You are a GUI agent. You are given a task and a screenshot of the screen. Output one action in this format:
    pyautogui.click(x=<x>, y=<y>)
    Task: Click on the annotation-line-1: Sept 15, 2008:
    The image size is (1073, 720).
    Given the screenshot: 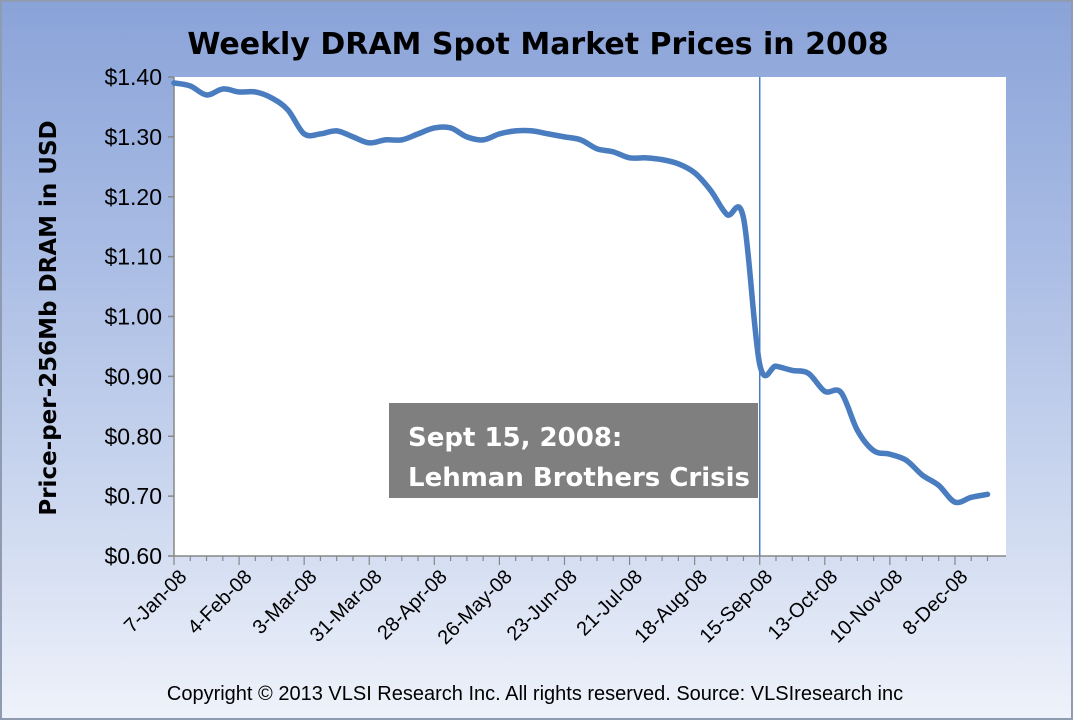 What is the action you would take?
    pyautogui.click(x=515, y=438)
    